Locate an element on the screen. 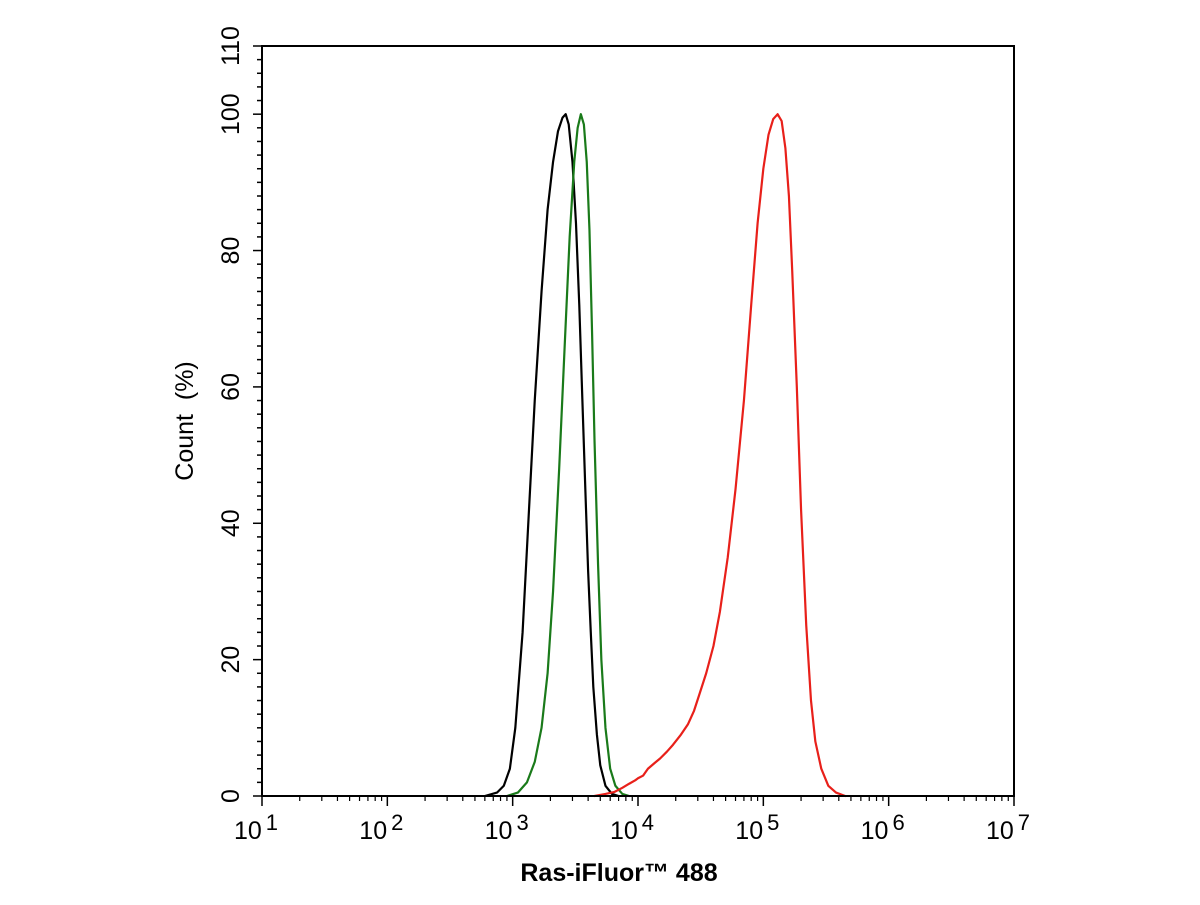 This screenshot has width=1200, height=905. y-tick-label: 0 is located at coordinates (231, 796).